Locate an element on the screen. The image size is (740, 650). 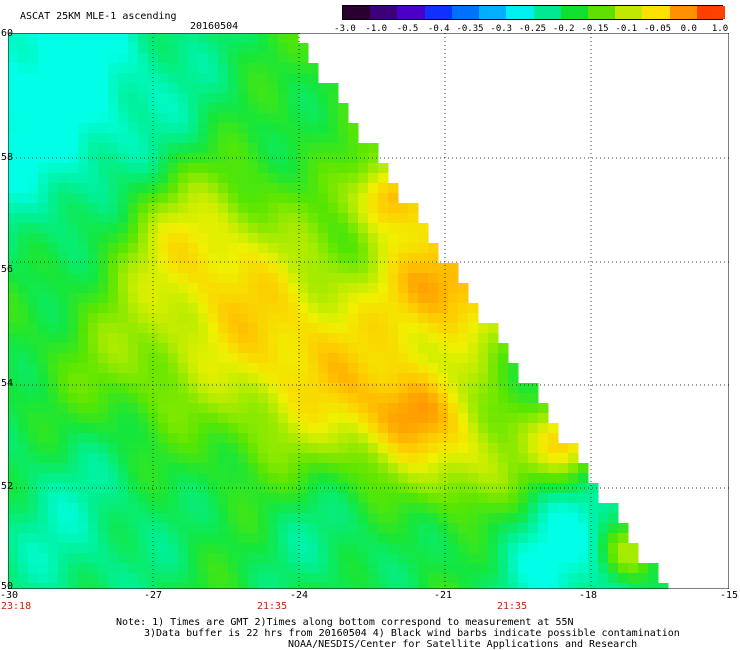
color-scale-swatch is located at coordinates (629, 12).